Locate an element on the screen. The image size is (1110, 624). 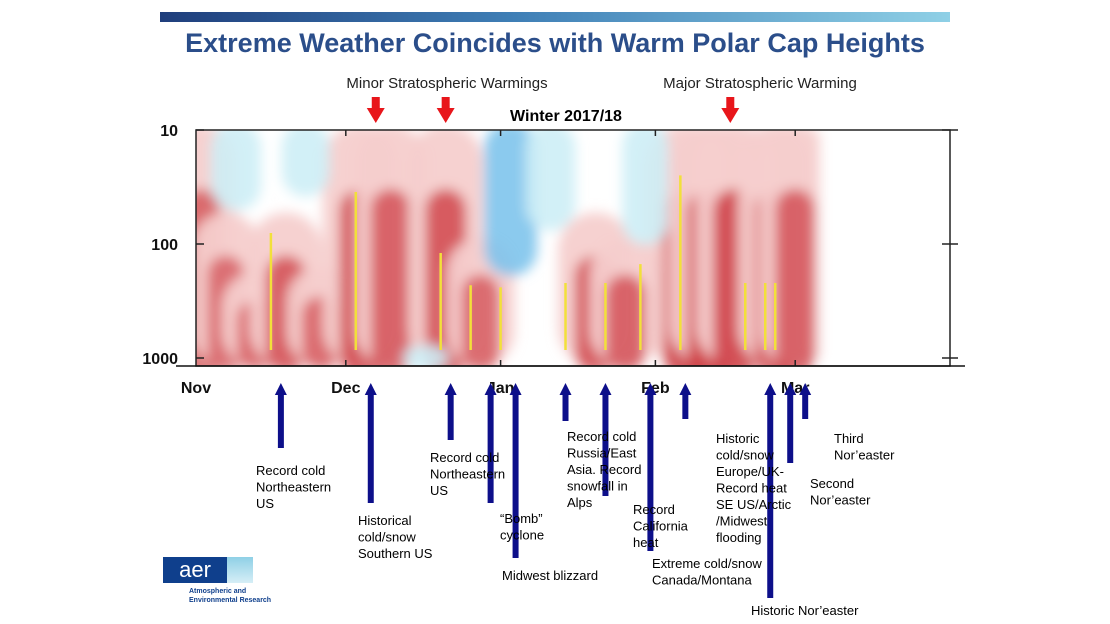
event-label: Extreme cold/snow Canada/Montana is located at coordinates (707, 572).